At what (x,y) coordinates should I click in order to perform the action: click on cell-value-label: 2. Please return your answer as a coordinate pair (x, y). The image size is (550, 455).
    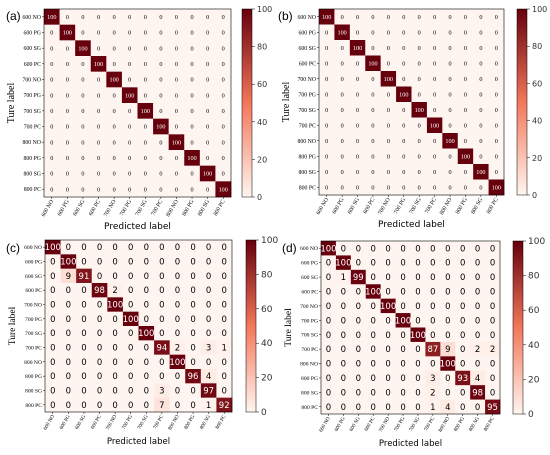
    Looking at the image, I should click on (177, 349).